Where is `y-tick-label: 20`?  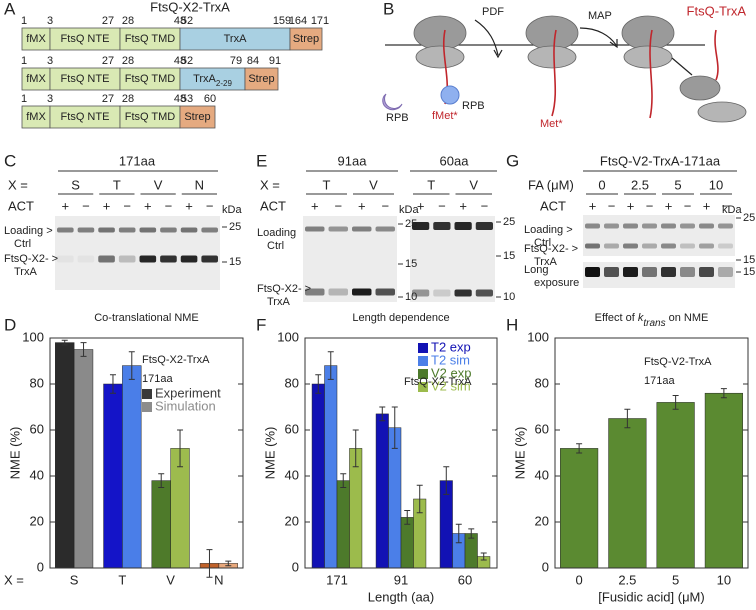
y-tick-label: 20 is located at coordinates (542, 520).